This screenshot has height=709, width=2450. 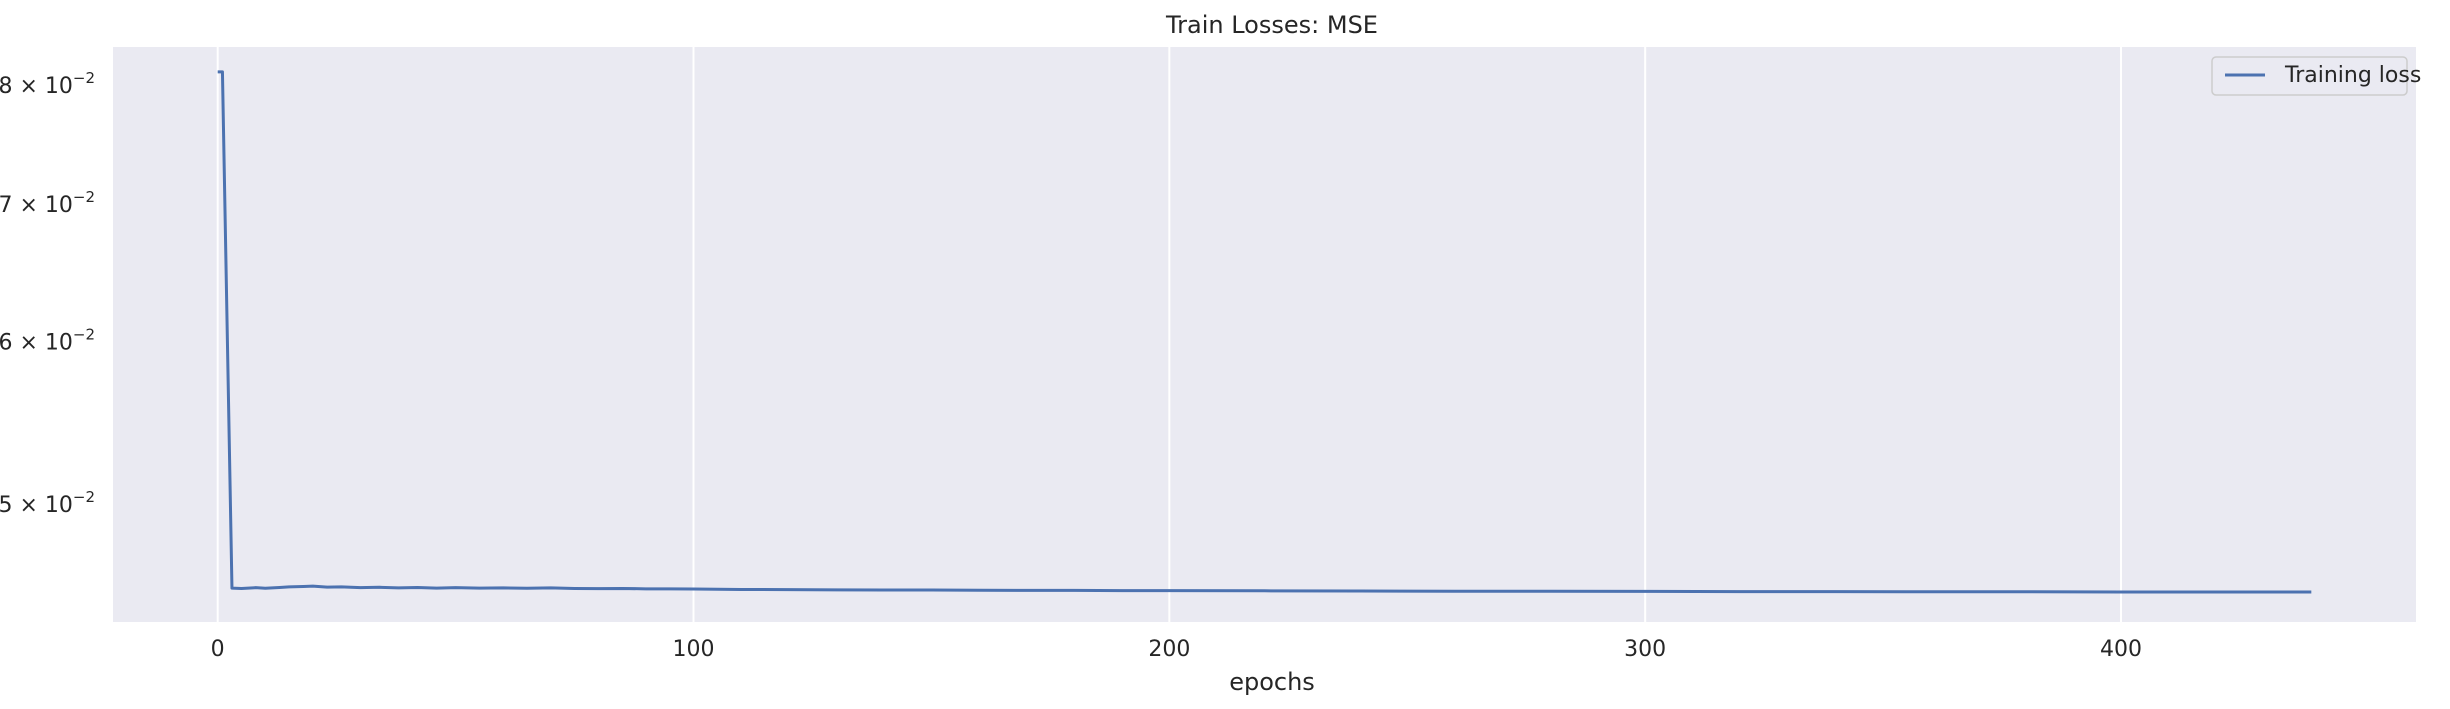 What do you see at coordinates (47, 341) in the screenshot?
I see `y-tick-label: 6 × 10⁻²` at bounding box center [47, 341].